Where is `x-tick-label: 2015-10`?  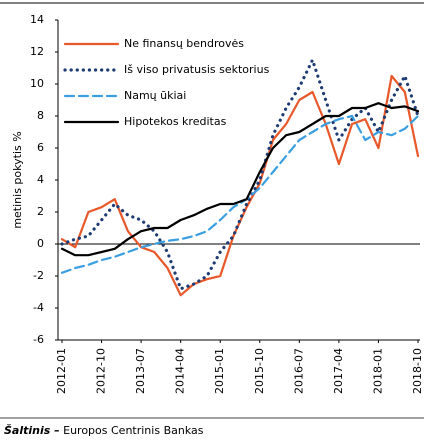 x-tick-label: 2015-10 is located at coordinates (259, 371).